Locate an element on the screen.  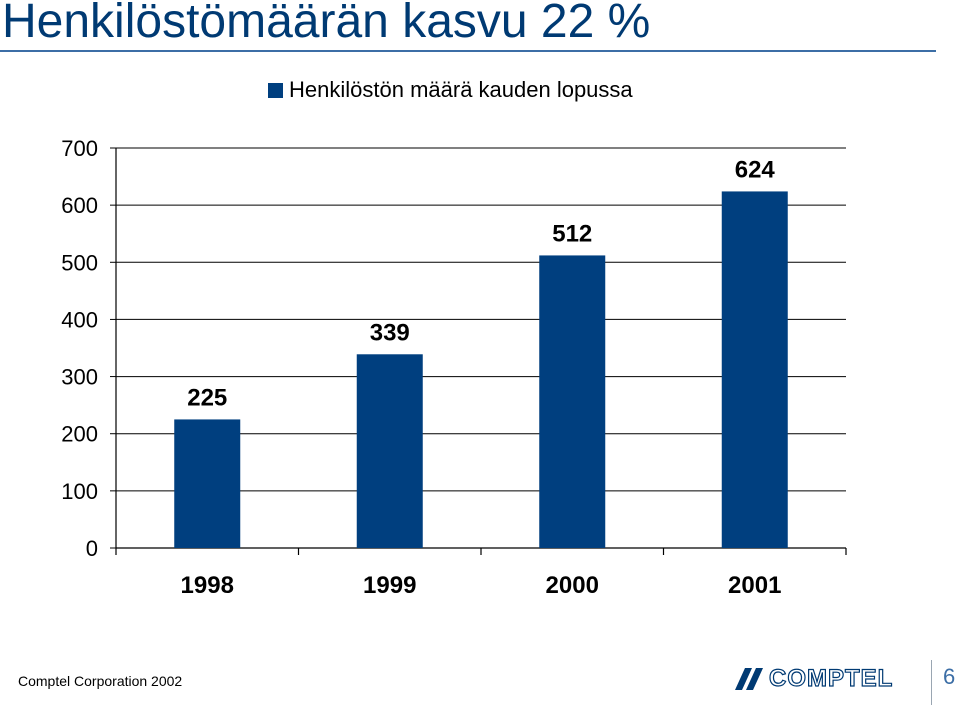
legend-label: Henkilöstön määrä kauden lopussa is located at coordinates (461, 89).